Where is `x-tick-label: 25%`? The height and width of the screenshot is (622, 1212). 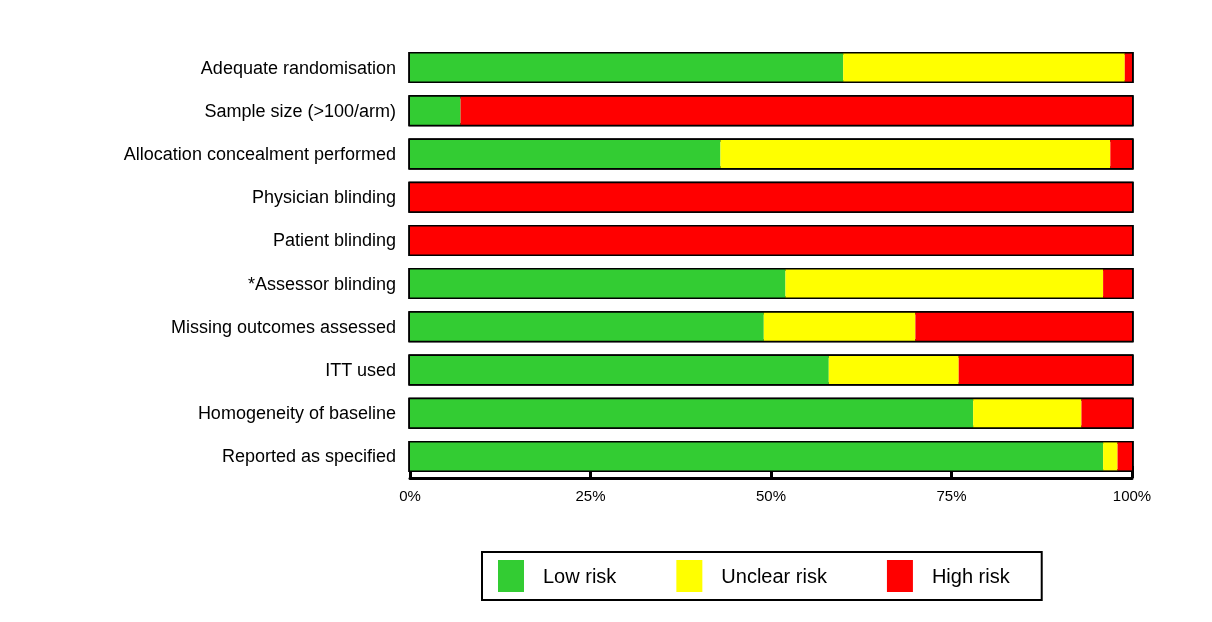 x-tick-label: 25% is located at coordinates (590, 495).